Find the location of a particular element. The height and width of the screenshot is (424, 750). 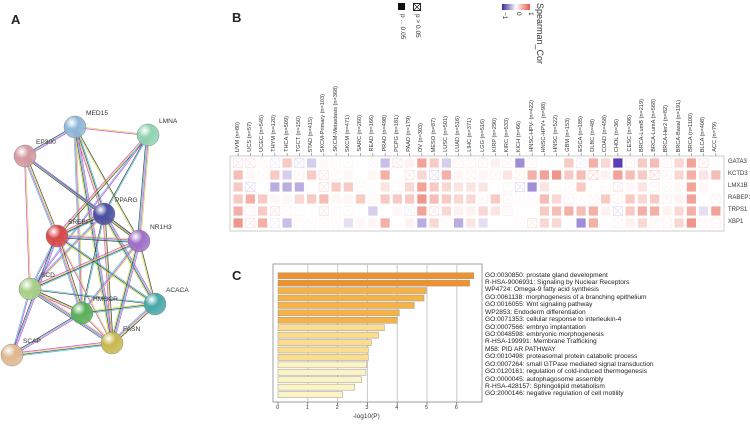

protein-node-pparg is located at coordinates (104, 214).